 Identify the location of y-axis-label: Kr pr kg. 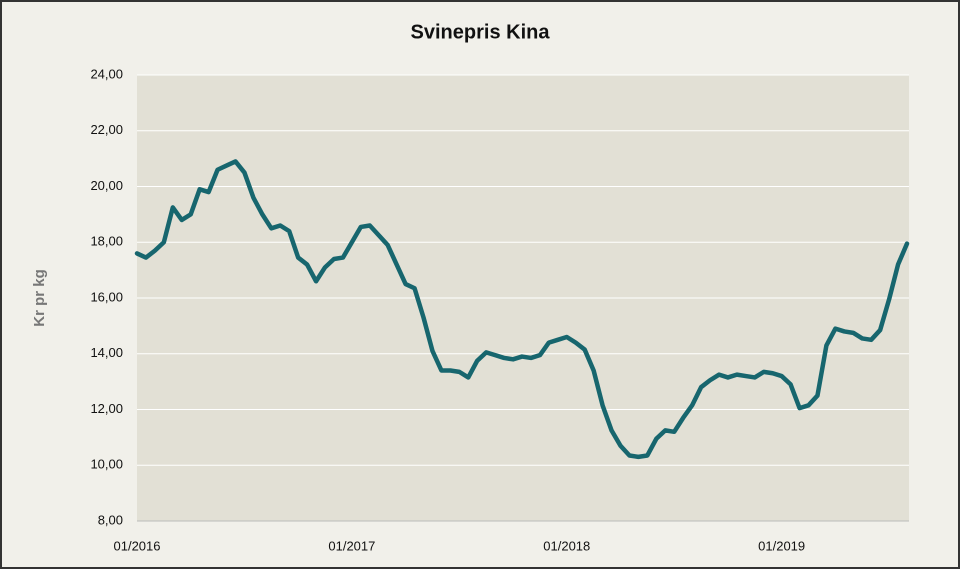
(39, 298).